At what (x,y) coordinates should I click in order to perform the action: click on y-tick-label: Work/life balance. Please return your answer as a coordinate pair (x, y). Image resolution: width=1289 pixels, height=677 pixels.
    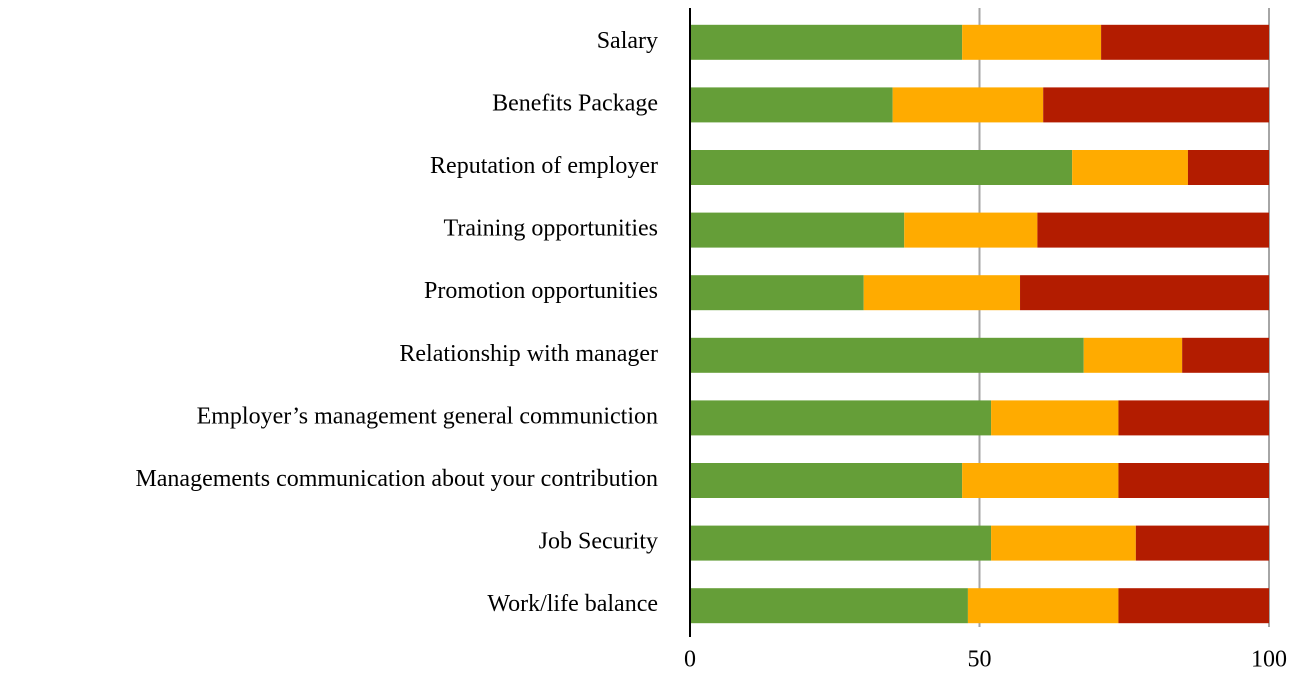
    Looking at the image, I should click on (572, 604).